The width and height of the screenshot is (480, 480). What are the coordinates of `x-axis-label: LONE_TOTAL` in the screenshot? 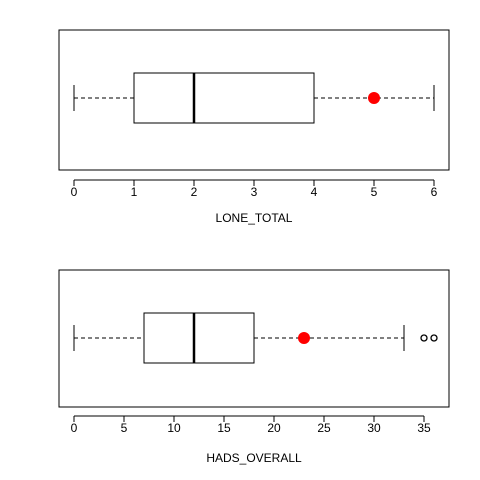 It's located at (254, 218).